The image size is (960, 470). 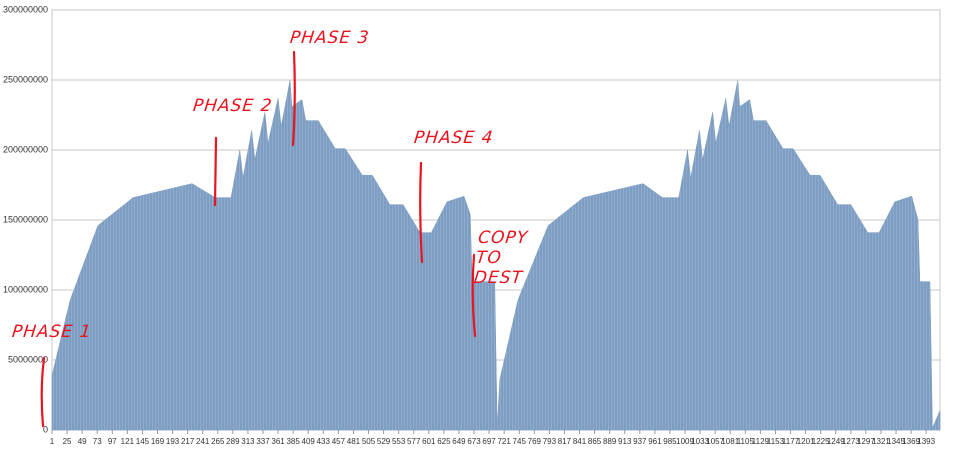 What do you see at coordinates (926, 441) in the screenshot?
I see `x-tick-label: 1393` at bounding box center [926, 441].